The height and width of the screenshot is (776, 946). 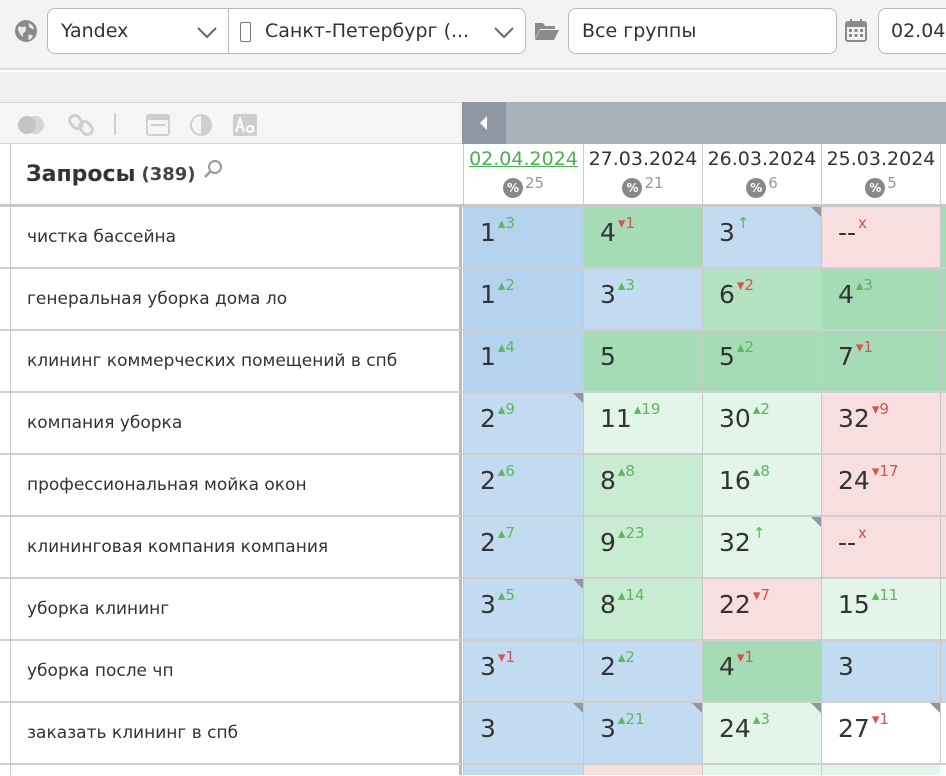 I want to click on position-number: 32, so click(x=854, y=418).